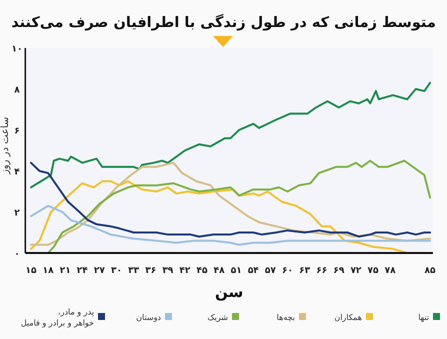 The width and height of the screenshot is (447, 339). Describe the element at coordinates (430, 271) in the screenshot. I see `x-tick-label: ۸۵` at that location.